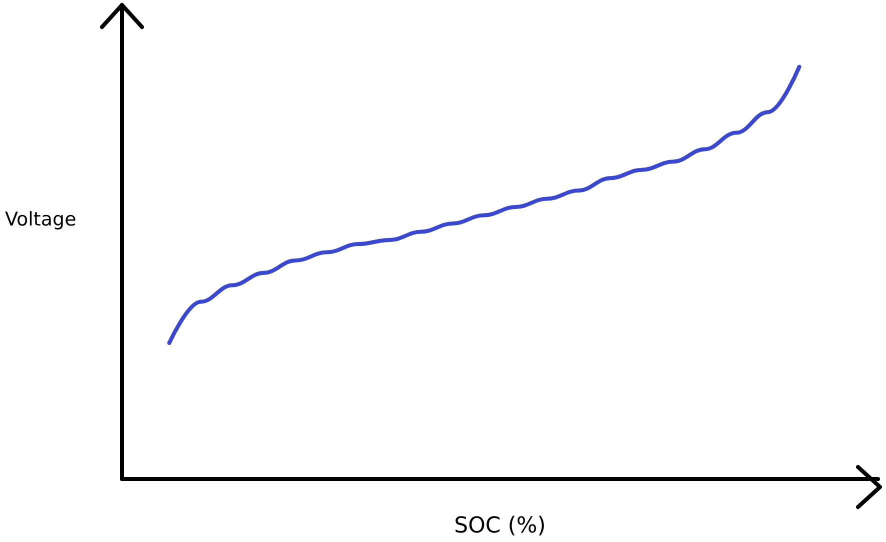 Image resolution: width=886 pixels, height=542 pixels. What do you see at coordinates (40, 219) in the screenshot?
I see `y-axis-title: Voltage` at bounding box center [40, 219].